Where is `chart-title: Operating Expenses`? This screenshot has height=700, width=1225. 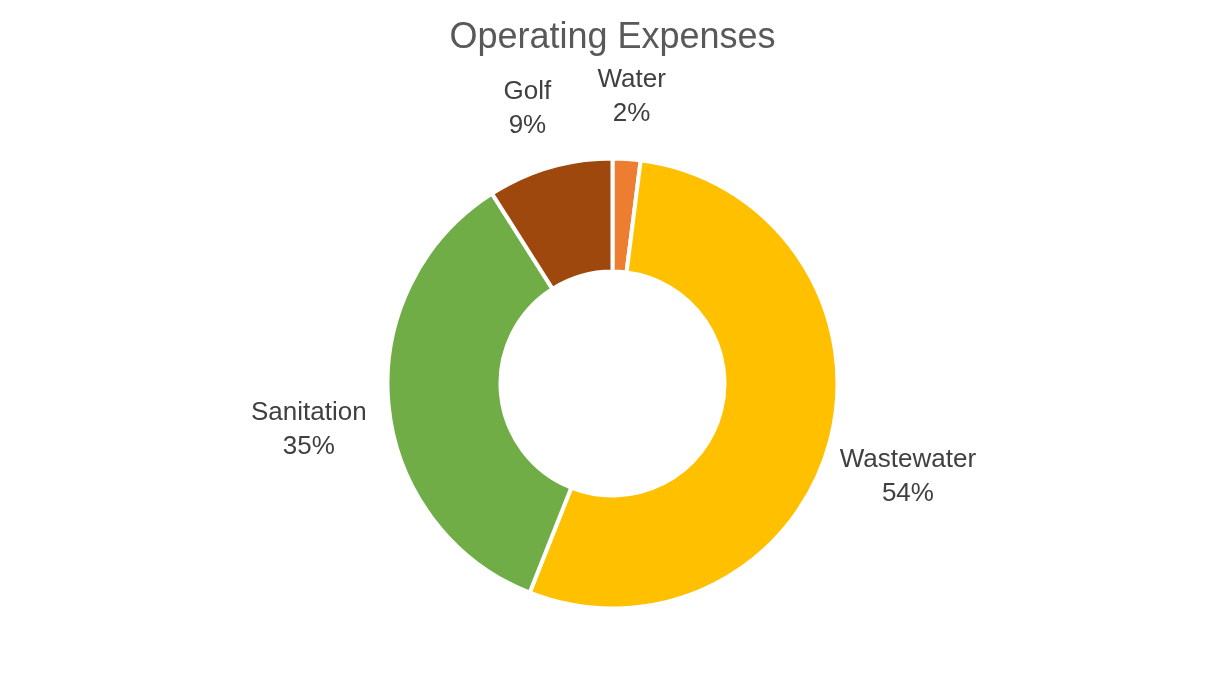 chart-title: Operating Expenses is located at coordinates (612, 36).